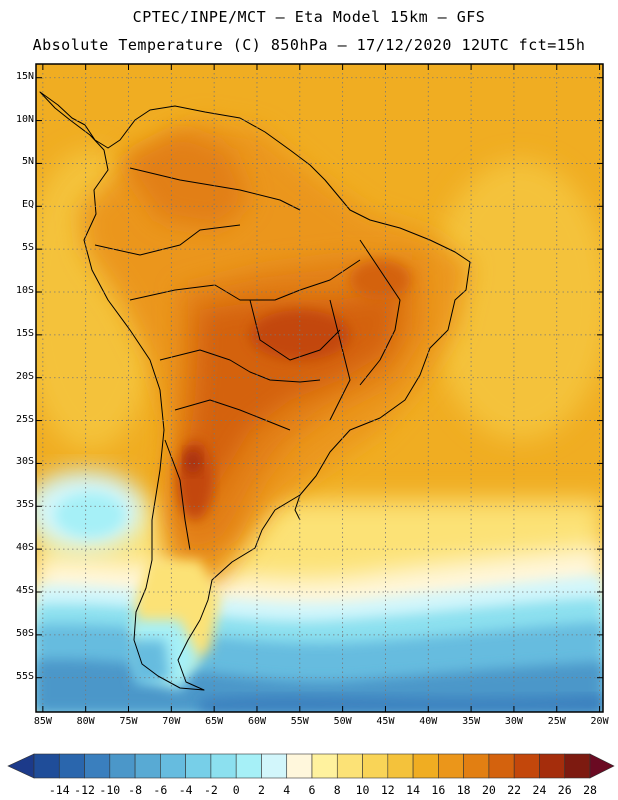  What do you see at coordinates (564, 790) in the screenshot?
I see `colorbar-label: 26` at bounding box center [564, 790].